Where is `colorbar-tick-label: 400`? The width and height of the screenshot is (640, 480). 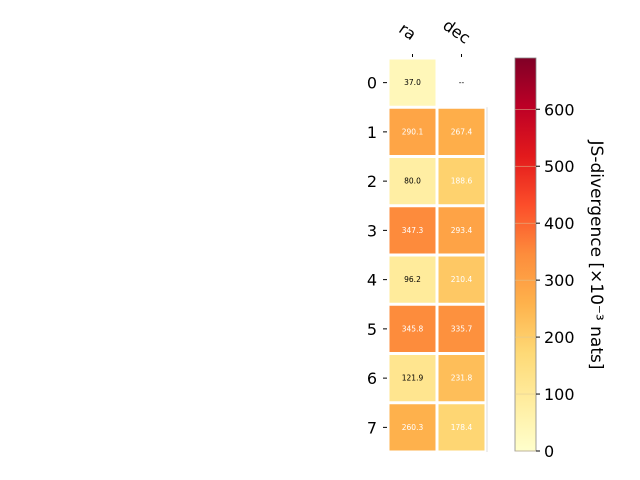
colorbar-tick-label: 400 is located at coordinates (559, 223).